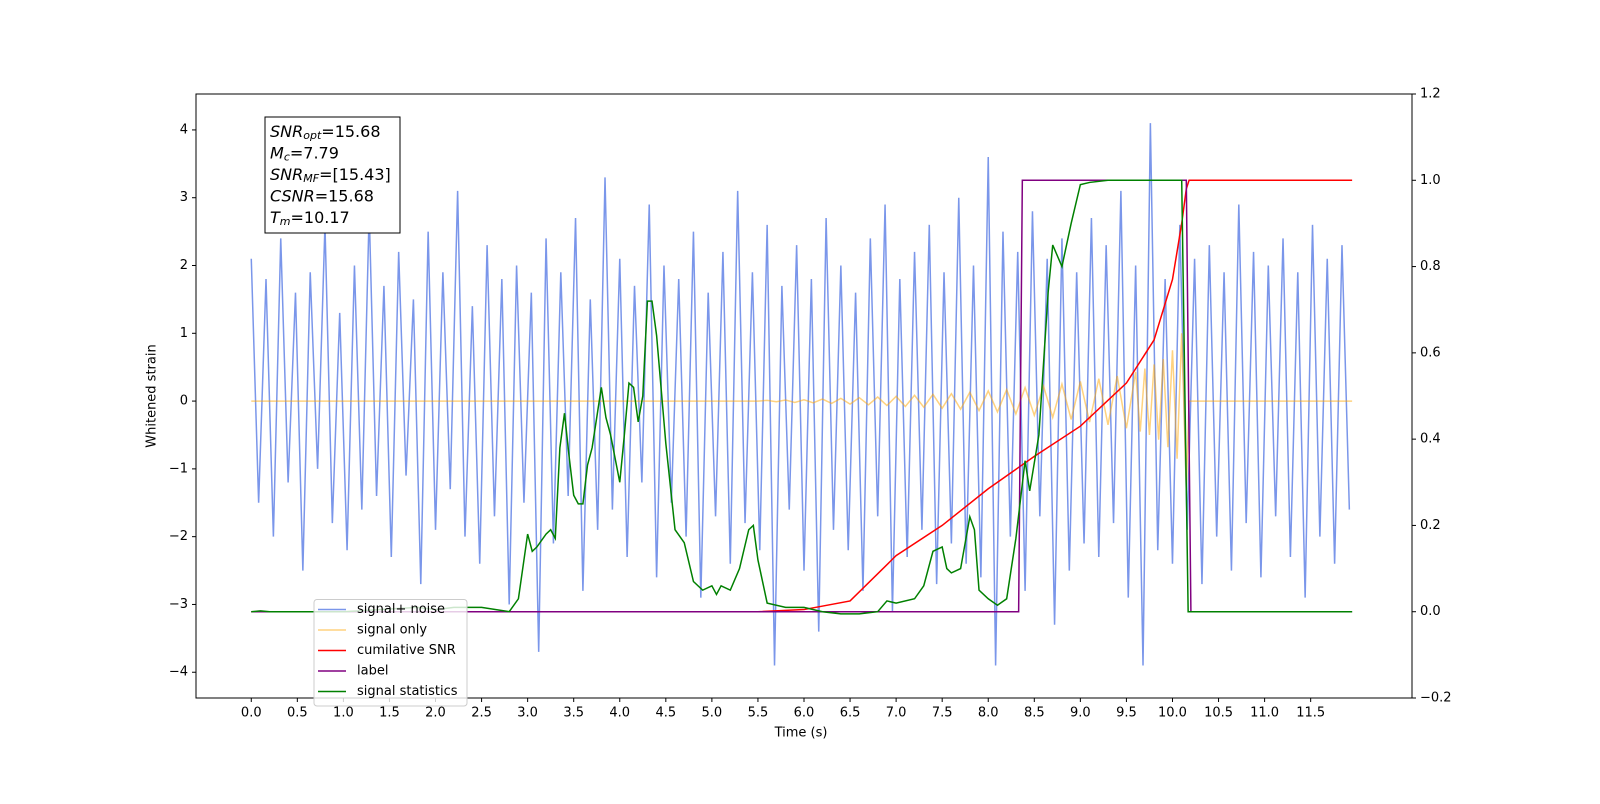 This screenshot has width=1600, height=804. What do you see at coordinates (401, 609) in the screenshot?
I see `legend-label: signal+ noise` at bounding box center [401, 609].